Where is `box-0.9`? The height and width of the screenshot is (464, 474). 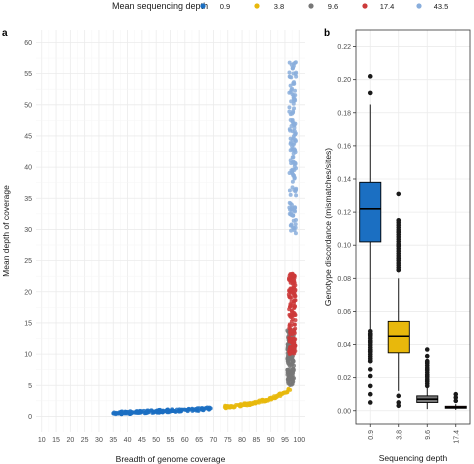
box-0.9 is located at coordinates (370, 239).